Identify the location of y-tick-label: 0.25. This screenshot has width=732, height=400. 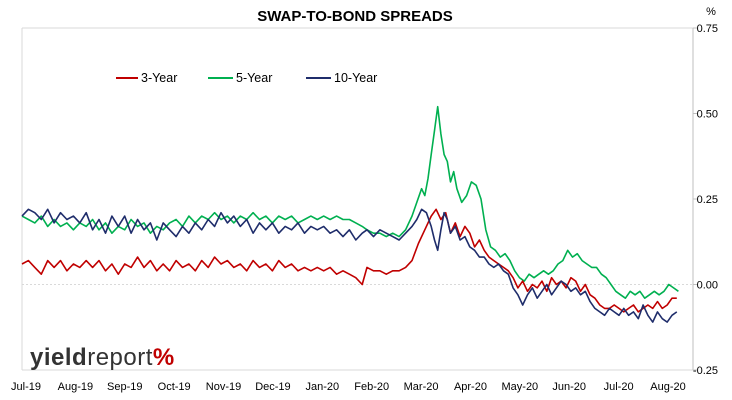
(707, 200).